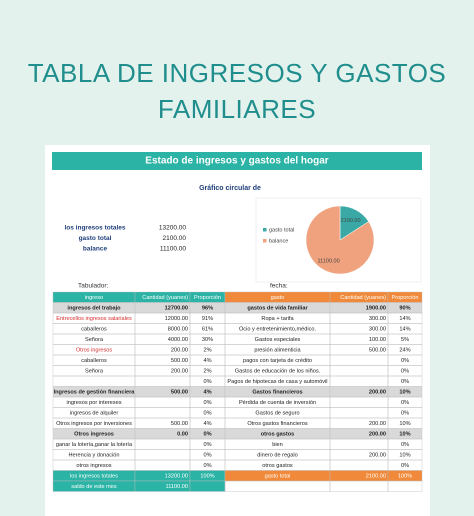 The height and width of the screenshot is (516, 474). Describe the element at coordinates (177, 487) in the screenshot. I see `cell-text: 11100.00` at that location.